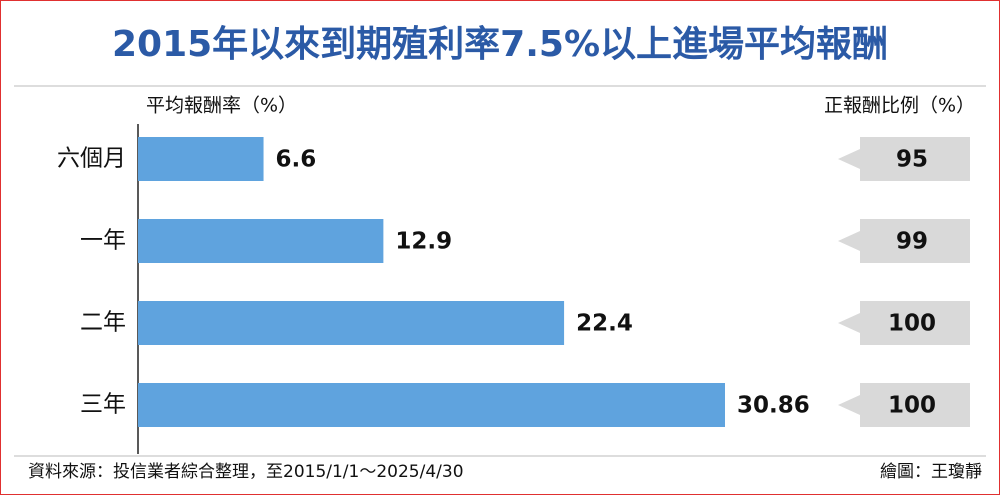  What do you see at coordinates (296, 160) in the screenshot?
I see `value-label: 6.6` at bounding box center [296, 160].